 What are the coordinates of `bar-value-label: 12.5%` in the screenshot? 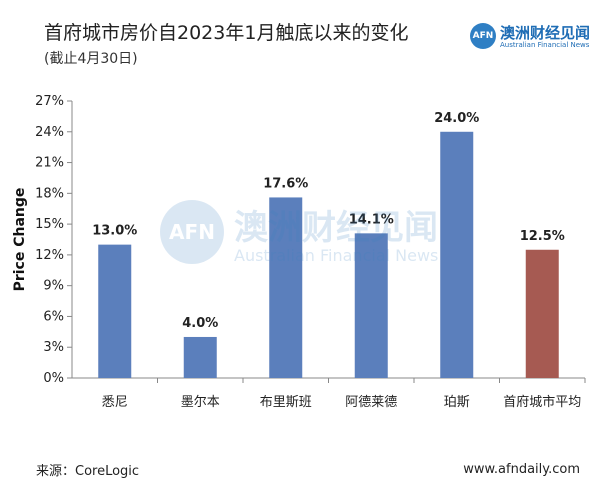 It's located at (542, 236).